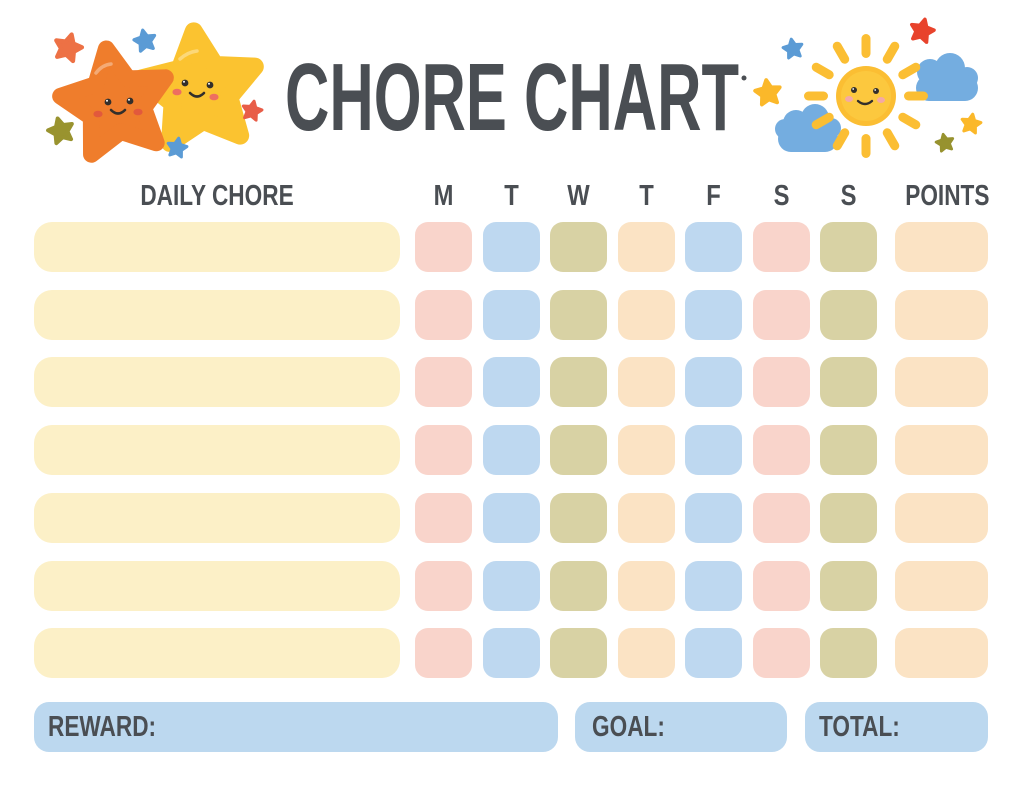 Image resolution: width=1024 pixels, height=803 pixels. Describe the element at coordinates (941, 450) in the screenshot. I see `points-field-row4` at that location.